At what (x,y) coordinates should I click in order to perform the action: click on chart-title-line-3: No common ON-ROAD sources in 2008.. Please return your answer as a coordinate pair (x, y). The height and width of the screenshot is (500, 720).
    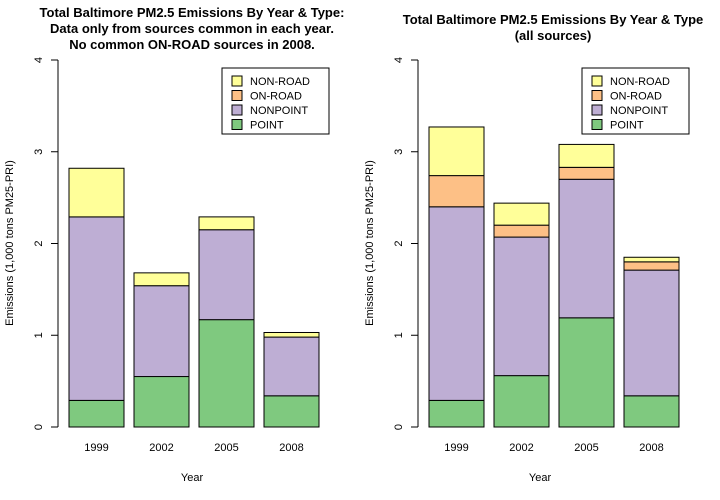
    Looking at the image, I should click on (192, 44).